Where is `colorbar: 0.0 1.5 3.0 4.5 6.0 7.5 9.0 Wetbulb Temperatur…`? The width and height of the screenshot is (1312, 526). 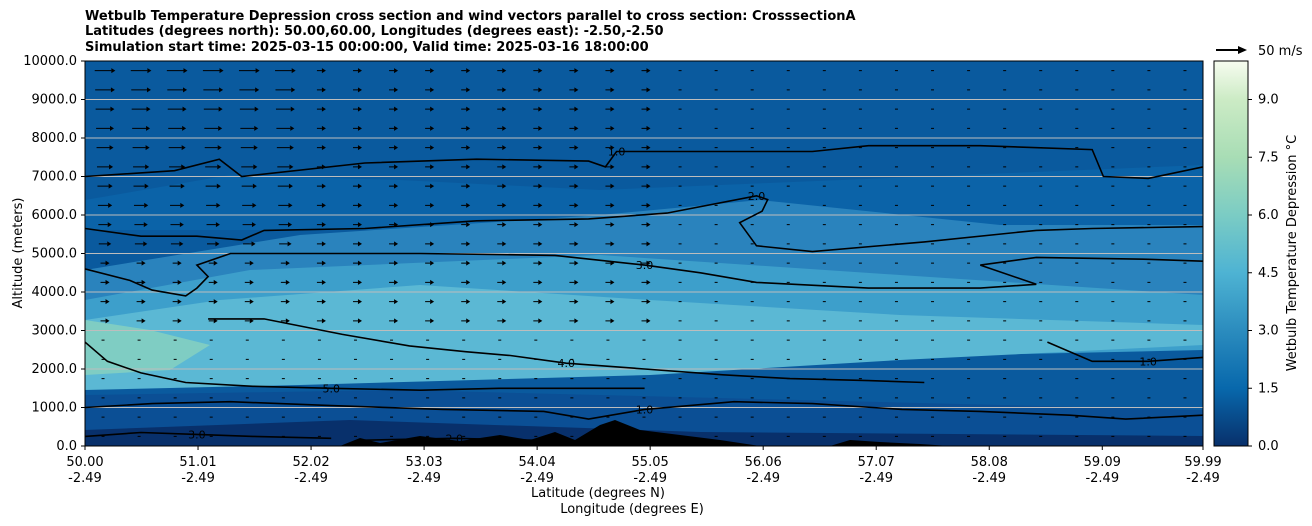 colorbar: 0.0 1.5 3.0 4.5 6.0 7.5 9.0 Wetbulb Temperatur… is located at coordinates (1256, 257).